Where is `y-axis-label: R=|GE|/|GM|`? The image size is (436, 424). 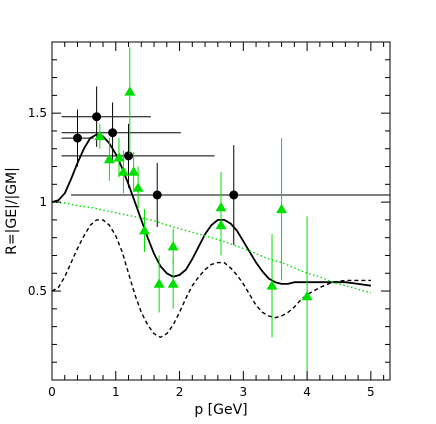
y-axis-label: R=|GE|/|GM| is located at coordinates (12, 211).